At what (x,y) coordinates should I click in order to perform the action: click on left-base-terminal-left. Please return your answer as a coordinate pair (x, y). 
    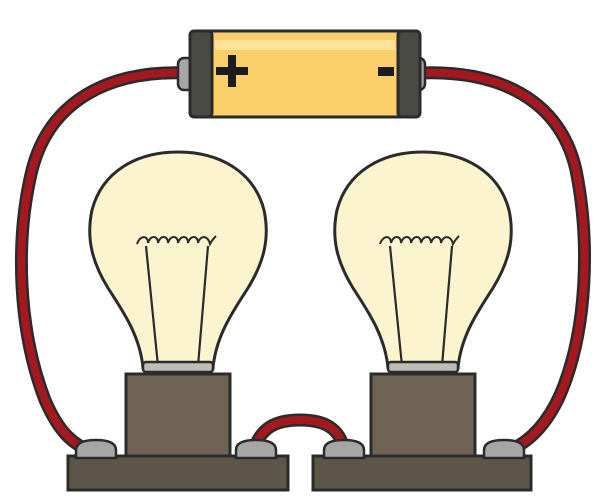
    Looking at the image, I should click on (96, 449).